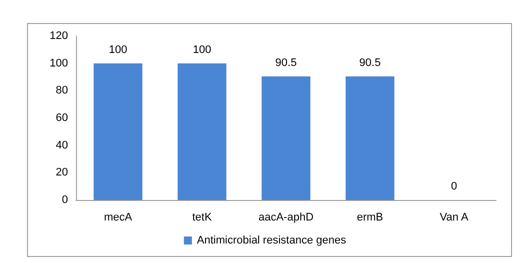 This screenshot has width=530, height=263. What do you see at coordinates (454, 218) in the screenshot?
I see `x-tick-label: Van A` at bounding box center [454, 218].